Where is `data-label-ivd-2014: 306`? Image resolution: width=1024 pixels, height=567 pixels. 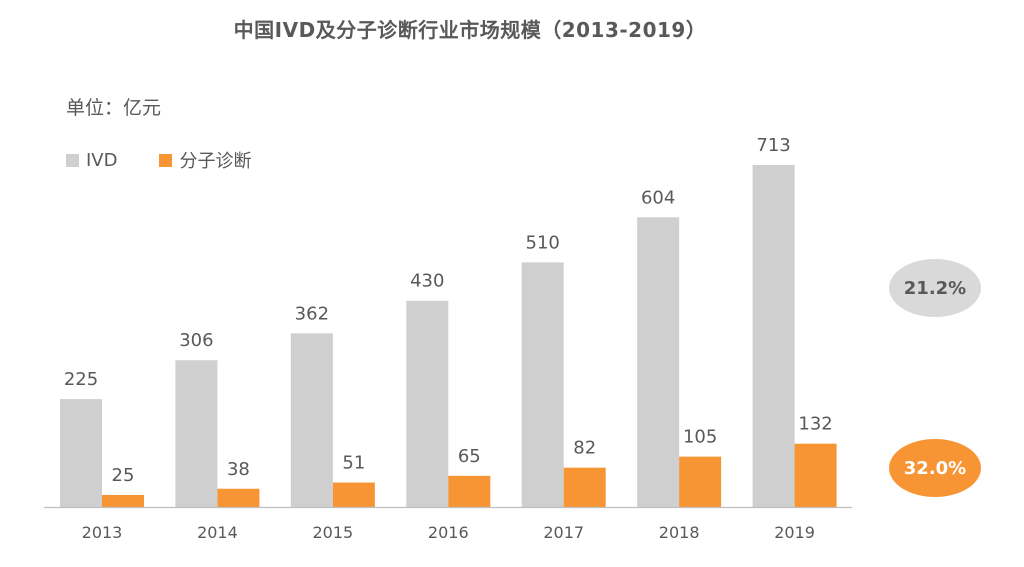 data-label-ivd-2014: 306 is located at coordinates (196, 340).